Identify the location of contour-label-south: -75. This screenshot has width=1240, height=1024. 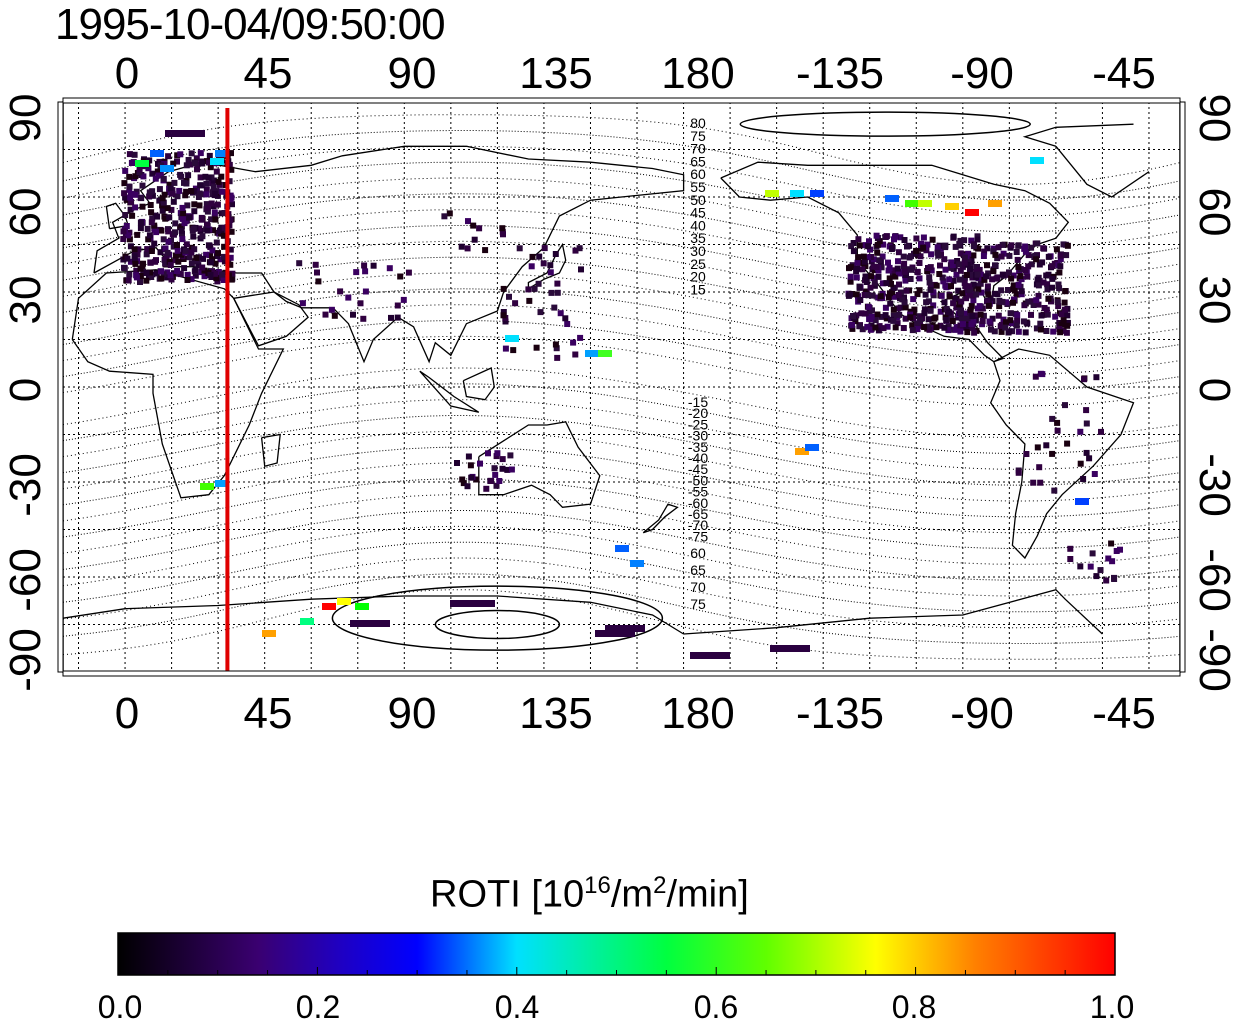
(698, 536).